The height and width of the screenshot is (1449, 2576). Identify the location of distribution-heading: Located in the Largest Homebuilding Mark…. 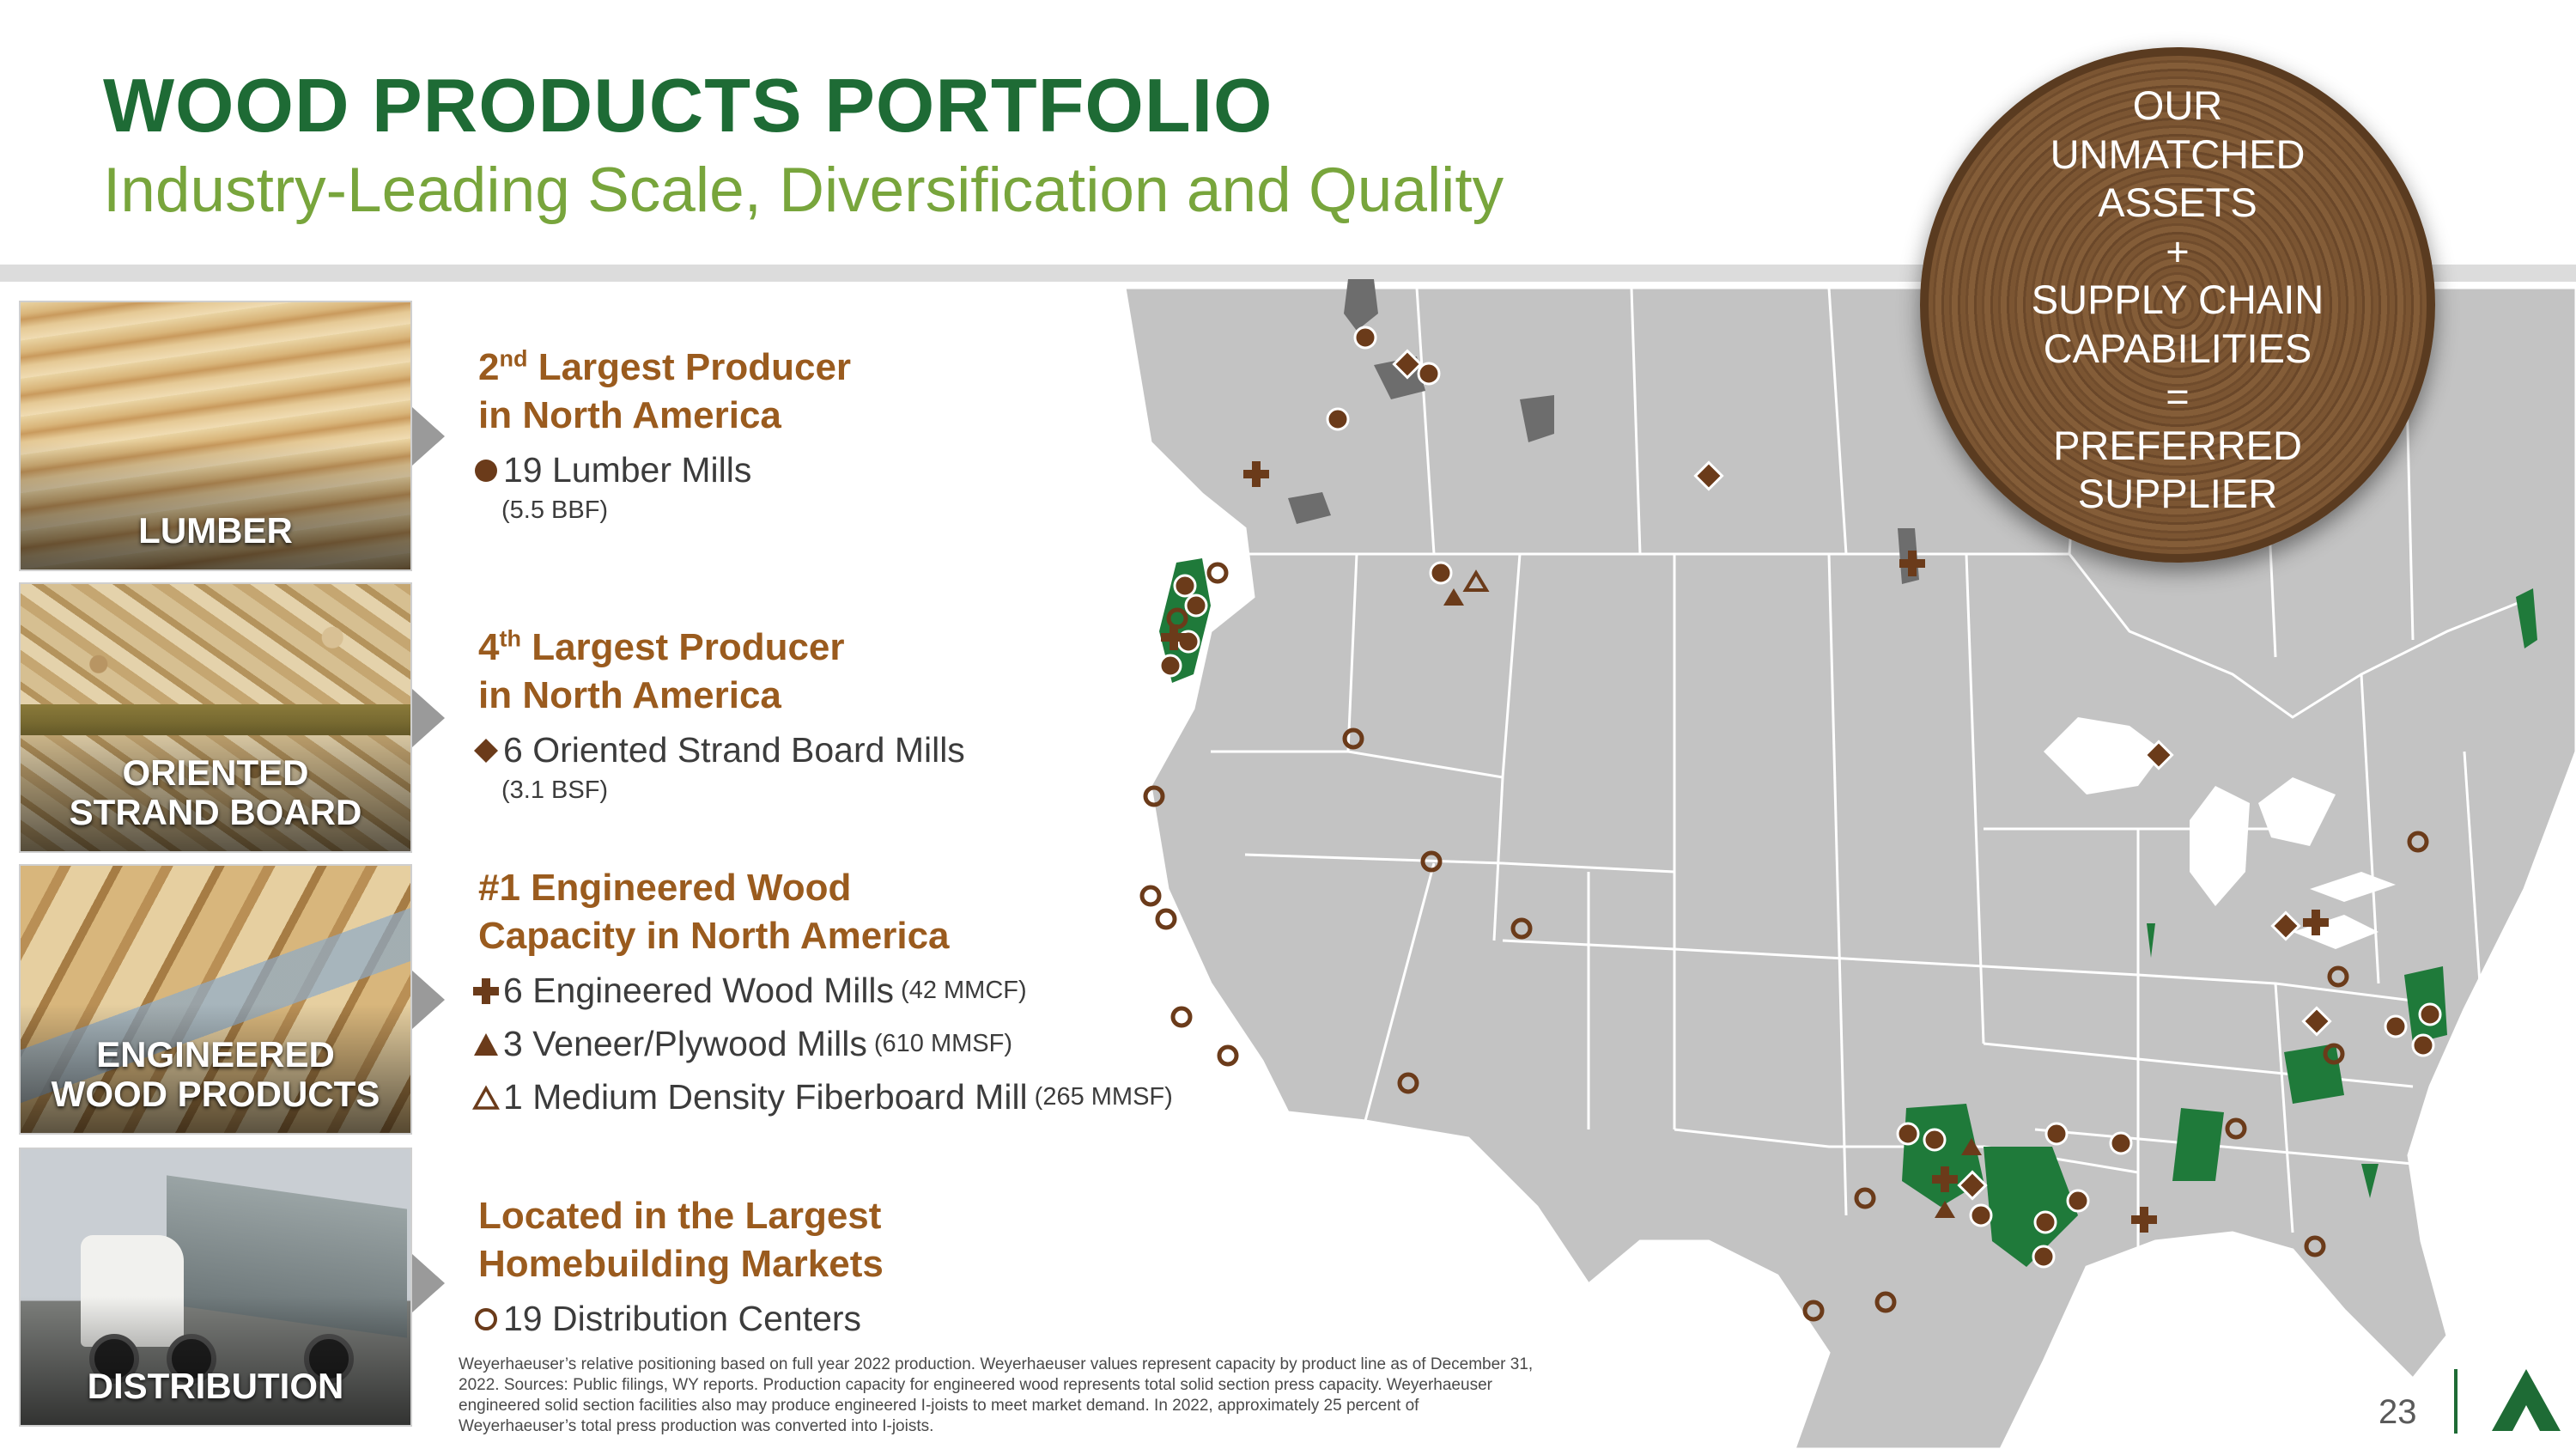
(681, 1240).